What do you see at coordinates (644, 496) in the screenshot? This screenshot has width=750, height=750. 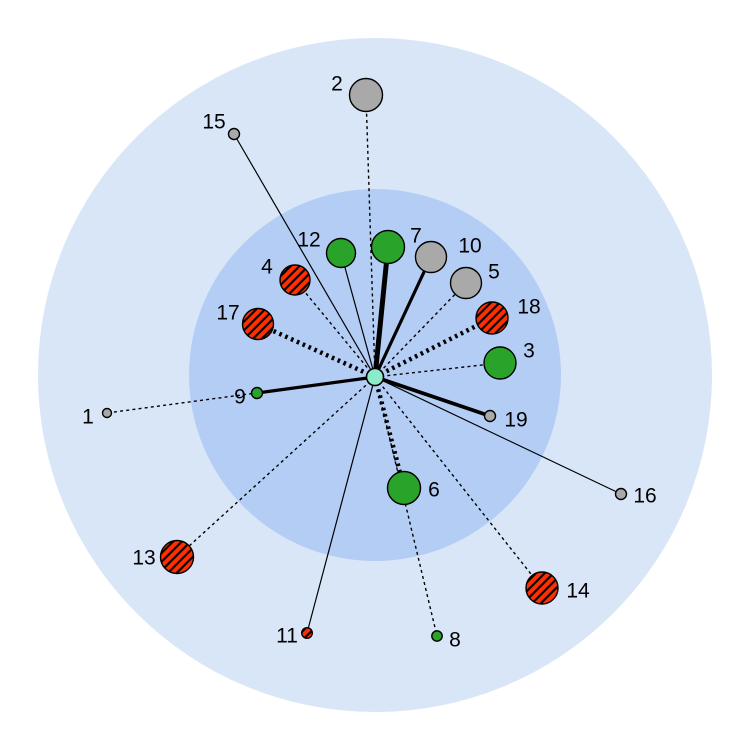 I see `node-label-16: 16` at bounding box center [644, 496].